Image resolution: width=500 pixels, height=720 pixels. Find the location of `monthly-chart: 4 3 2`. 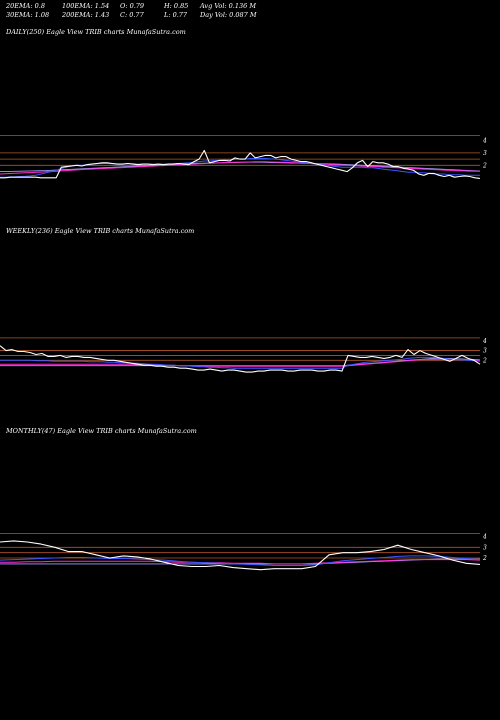

monthly-chart: 4 3 2 is located at coordinates (243, 552).